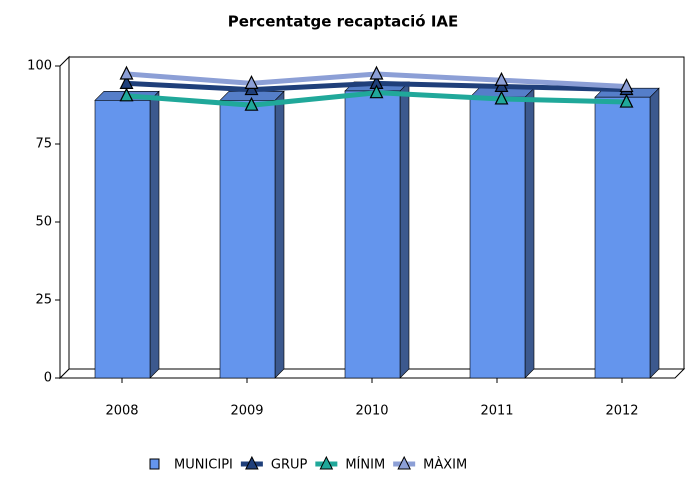 The image size is (686, 477). I want to click on x-tick-label: 2008, so click(121, 411).